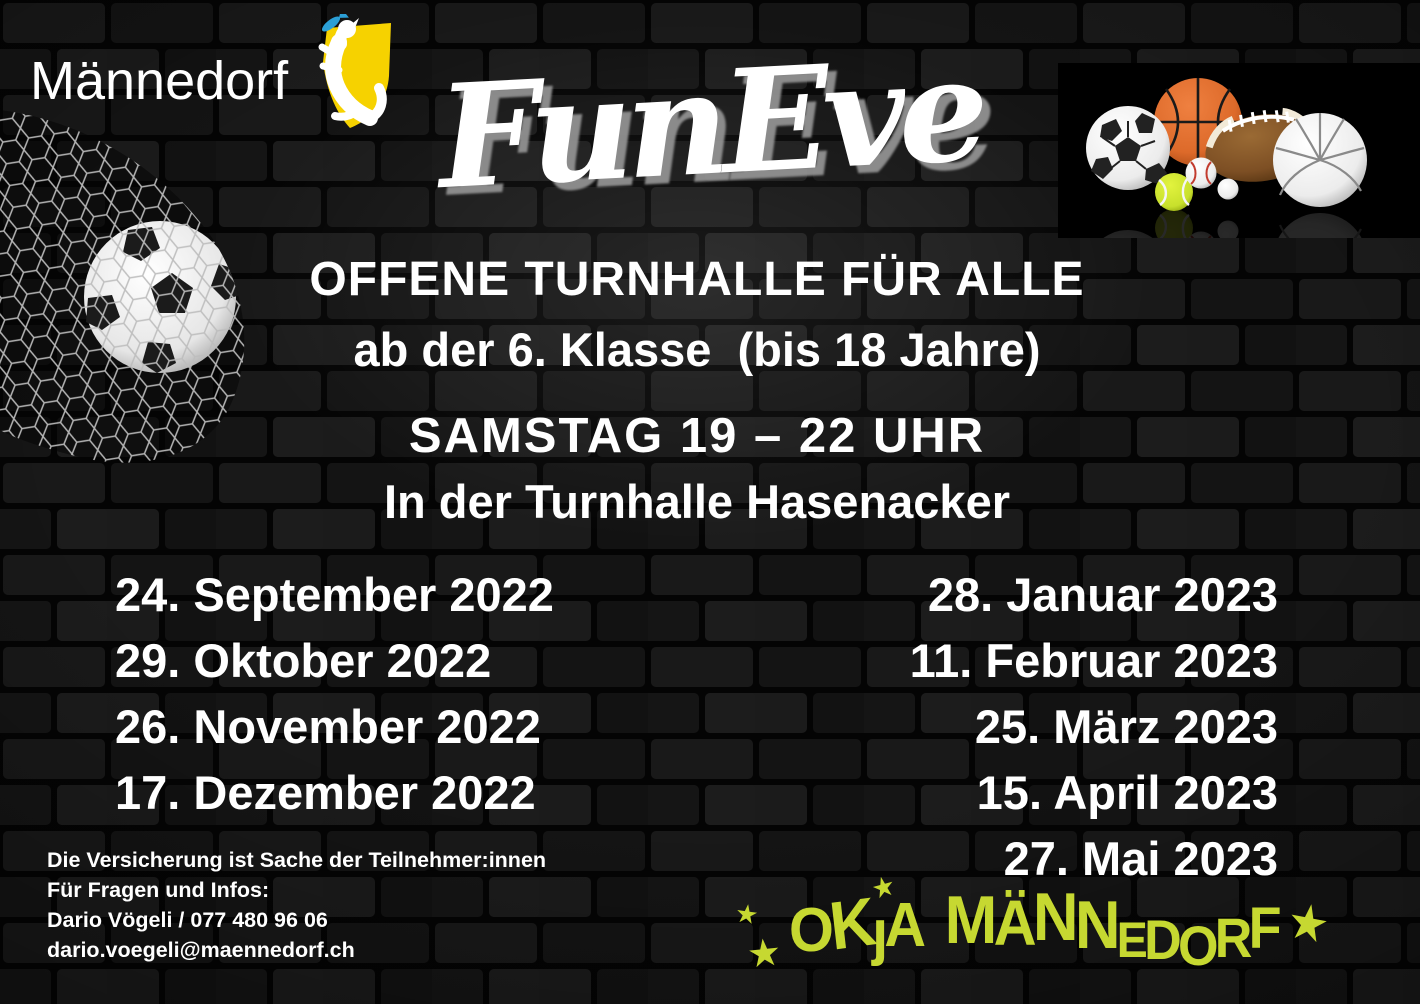  What do you see at coordinates (158, 890) in the screenshot?
I see `contact-intro: Für Fragen und Infos:` at bounding box center [158, 890].